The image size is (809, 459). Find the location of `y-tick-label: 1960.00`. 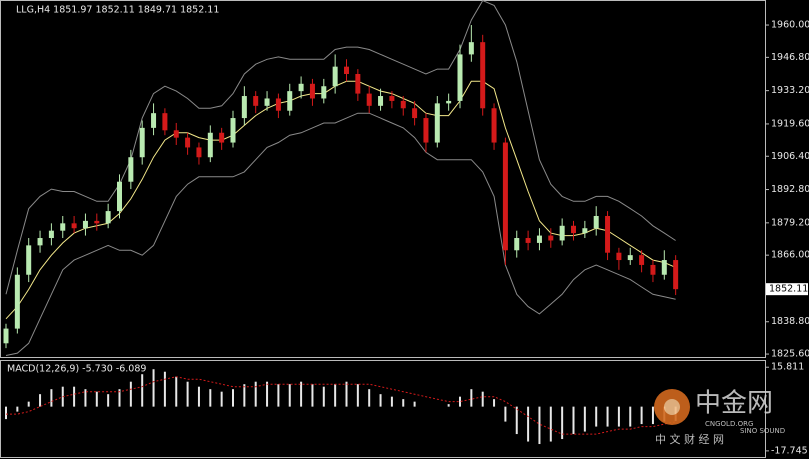

y-tick-label: 1960.00 is located at coordinates (790, 25).